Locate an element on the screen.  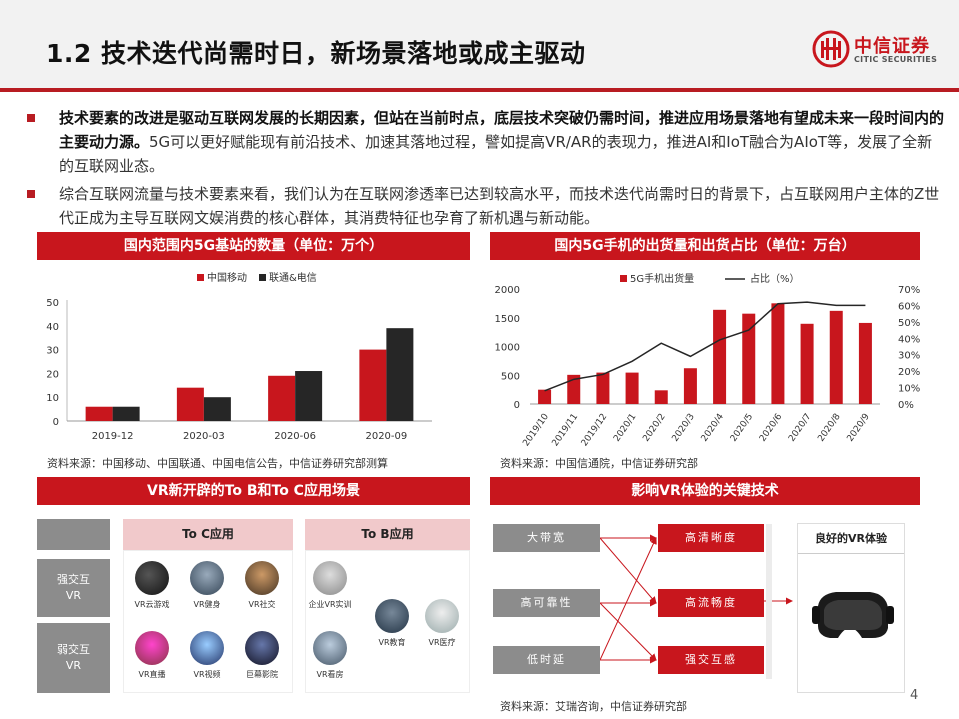
x-tick-label: 2020/7 is located at coordinates (800, 428).